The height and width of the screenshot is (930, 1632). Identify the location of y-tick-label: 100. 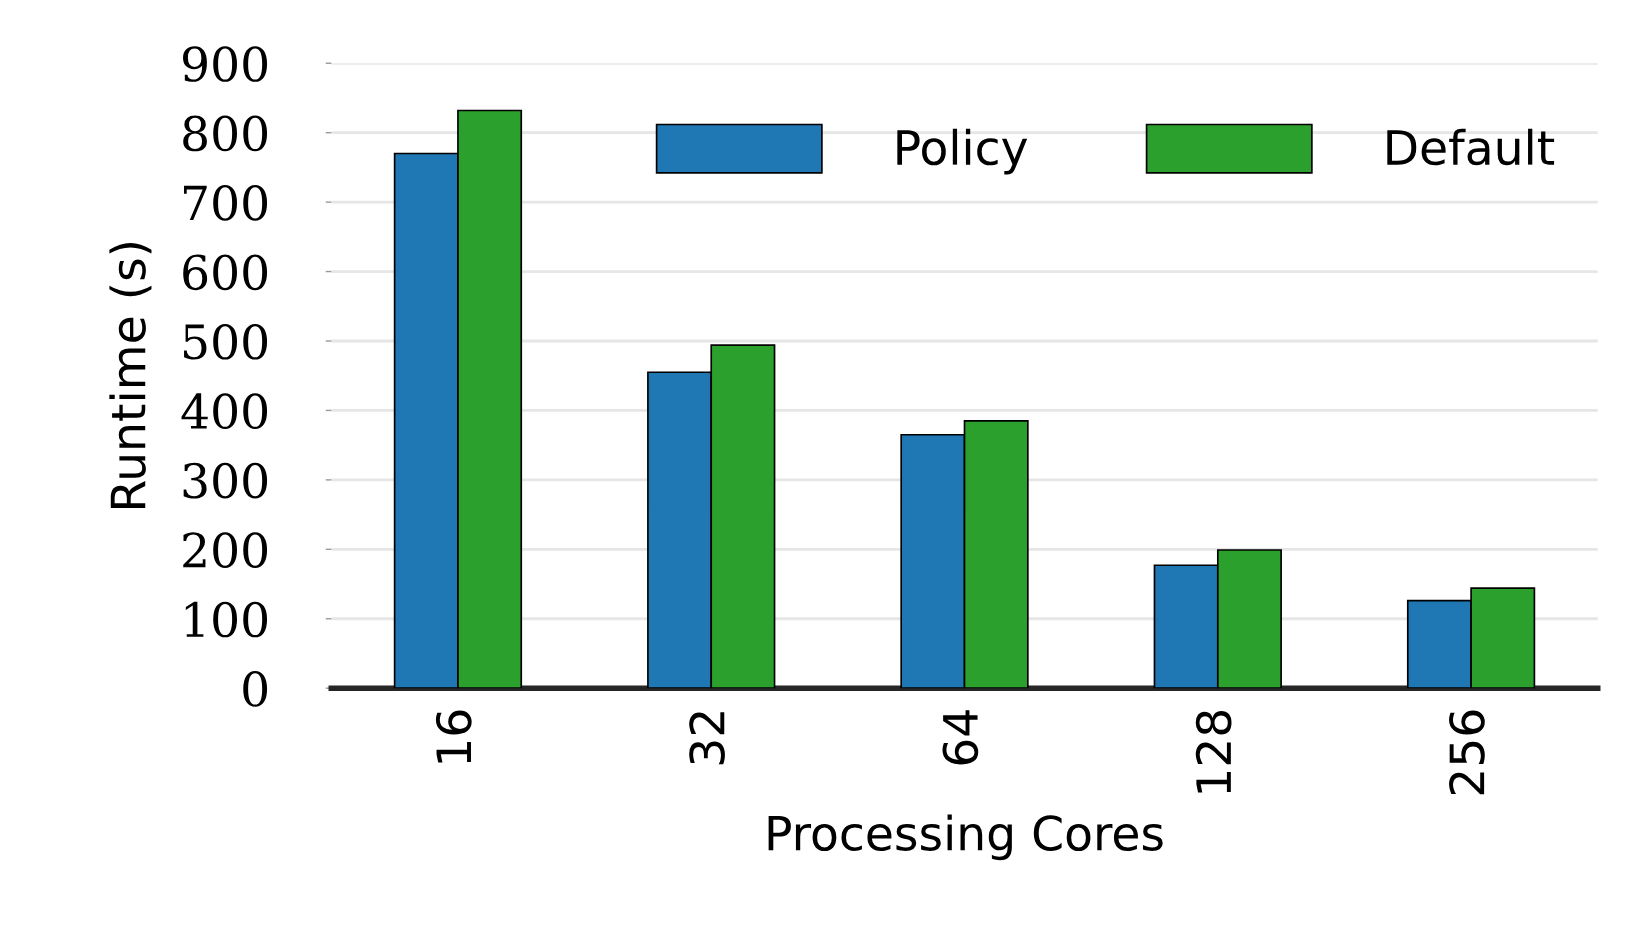
(226, 619).